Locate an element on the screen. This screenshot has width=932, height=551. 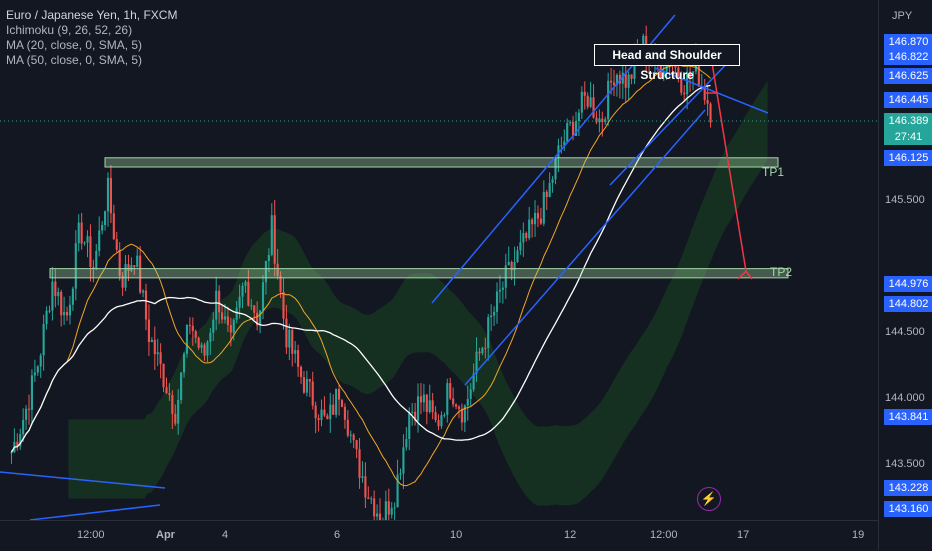
price-box: 146.389 is located at coordinates (908, 121).